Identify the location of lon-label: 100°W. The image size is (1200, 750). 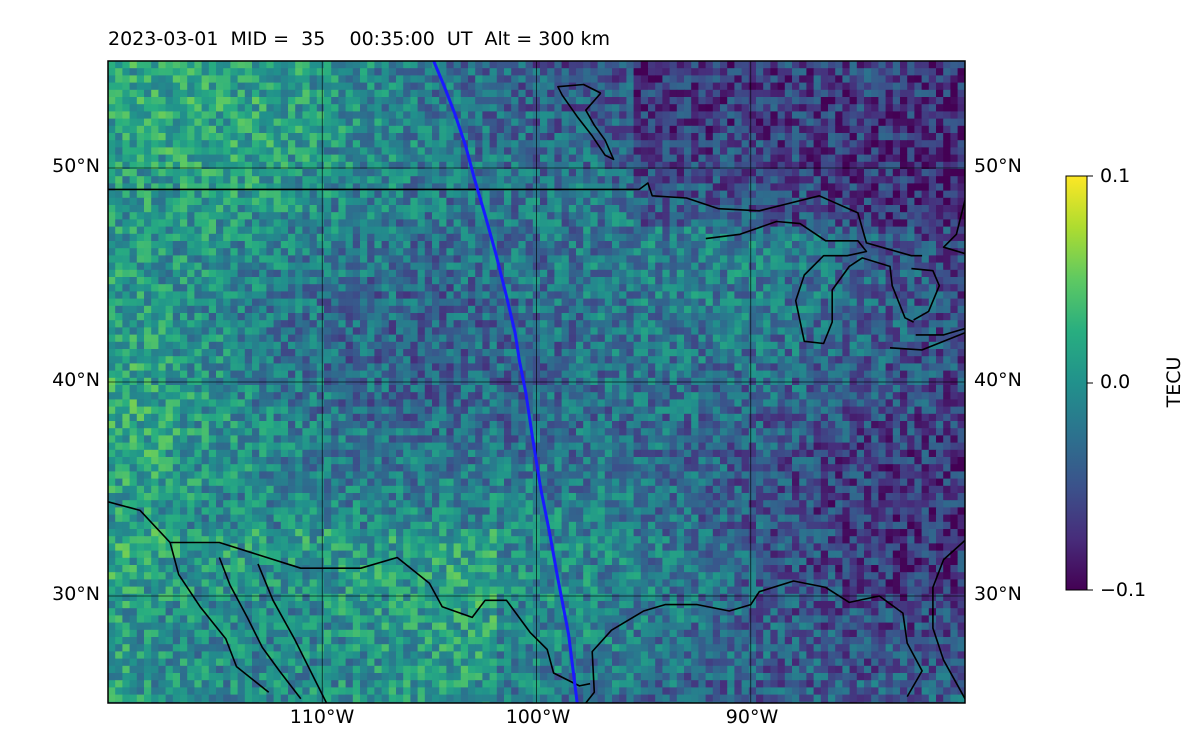
(538, 717).